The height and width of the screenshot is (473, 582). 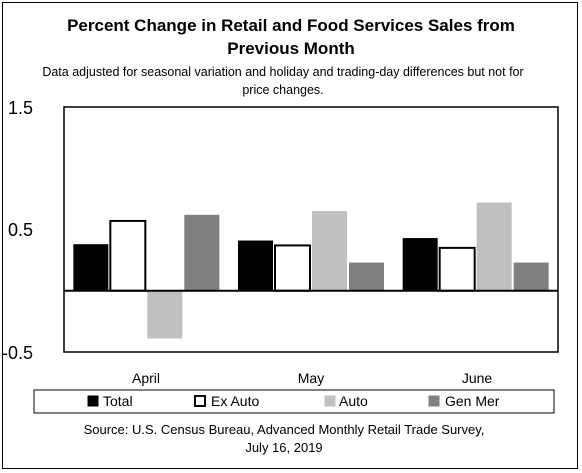 What do you see at coordinates (457, 269) in the screenshot?
I see `bar-june-ex-auto` at bounding box center [457, 269].